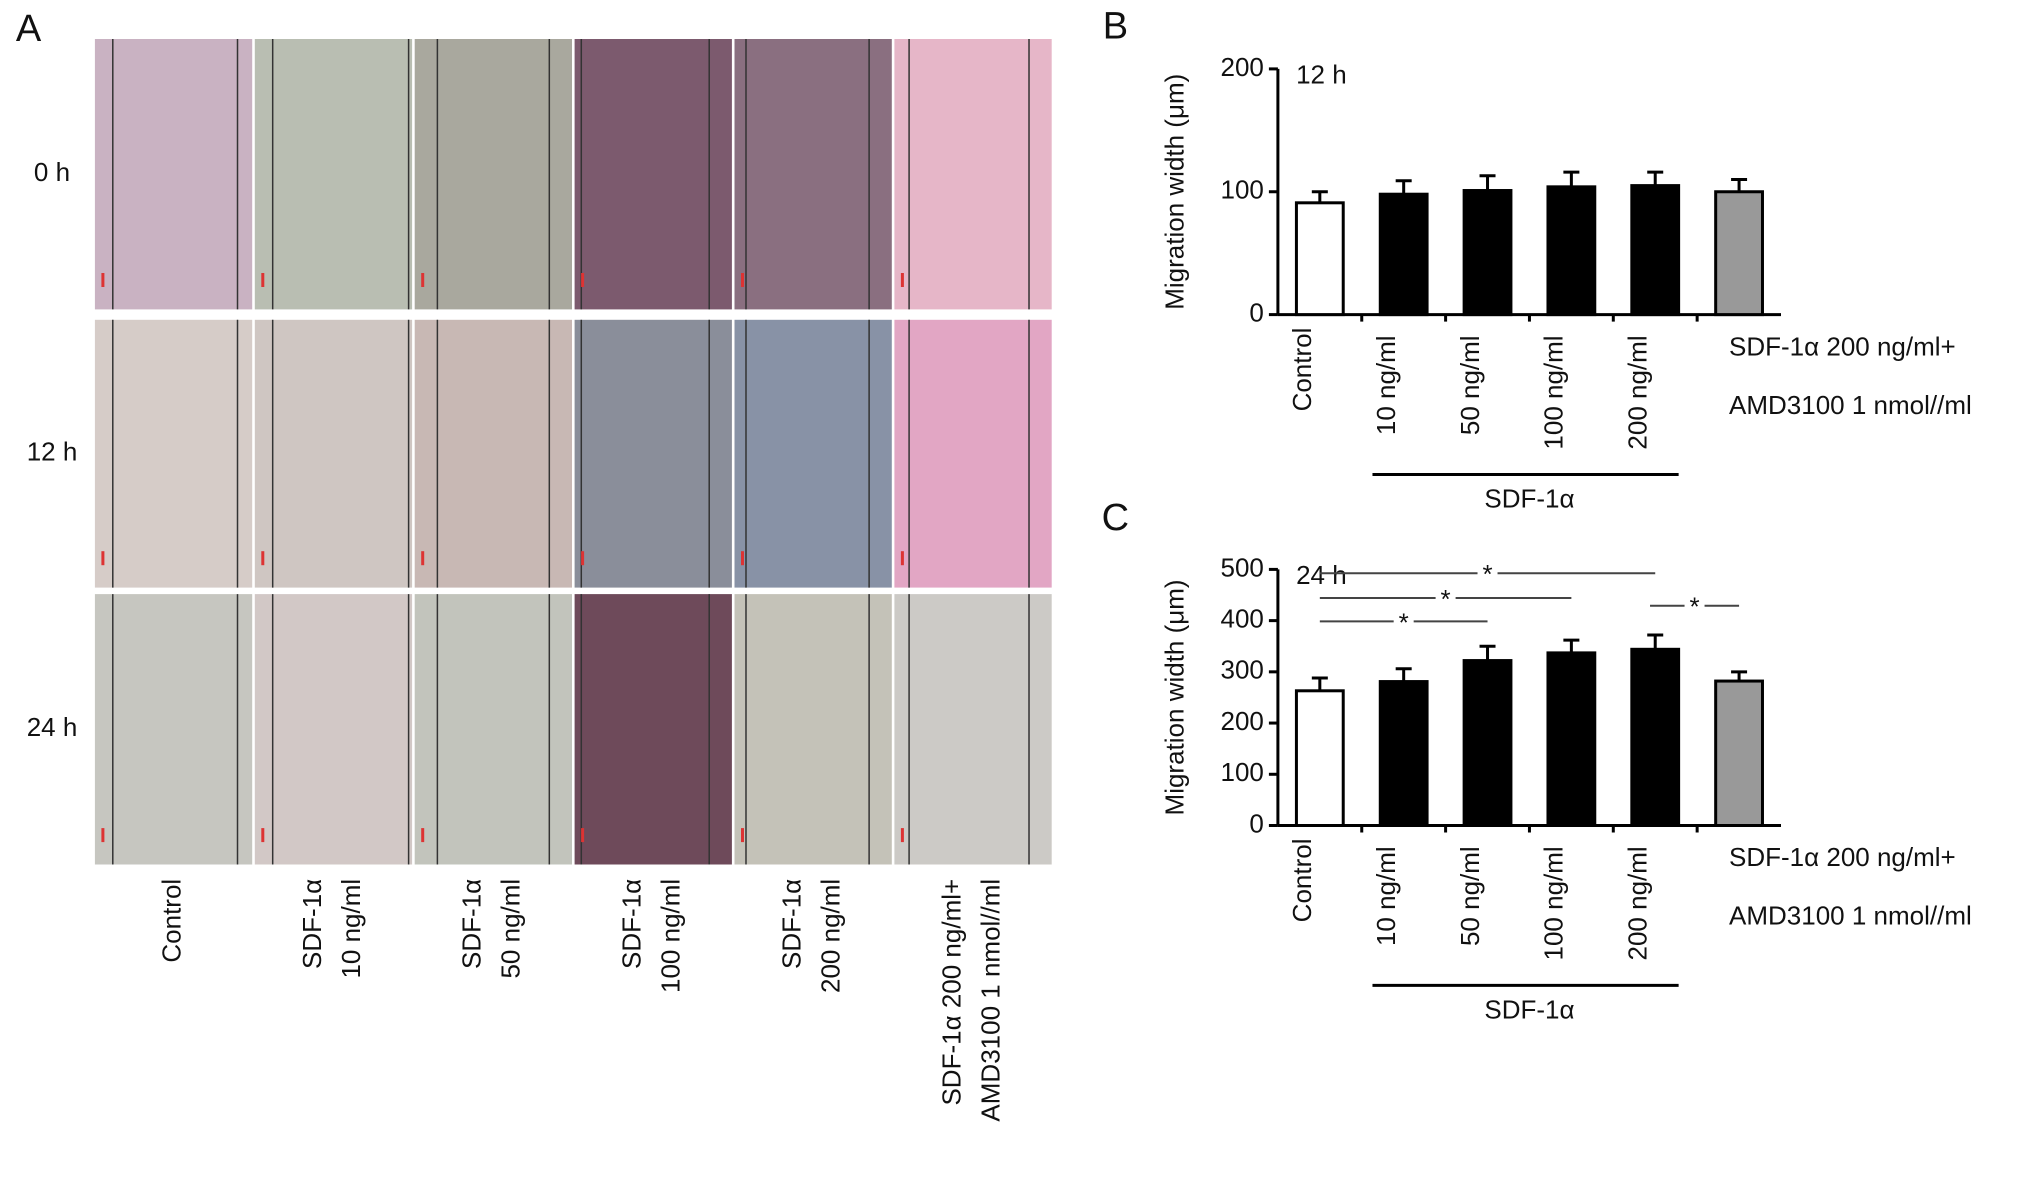 The width and height of the screenshot is (2032, 1184). What do you see at coordinates (511, 929) in the screenshot?
I see `column-label: 50 ng/ml` at bounding box center [511, 929].